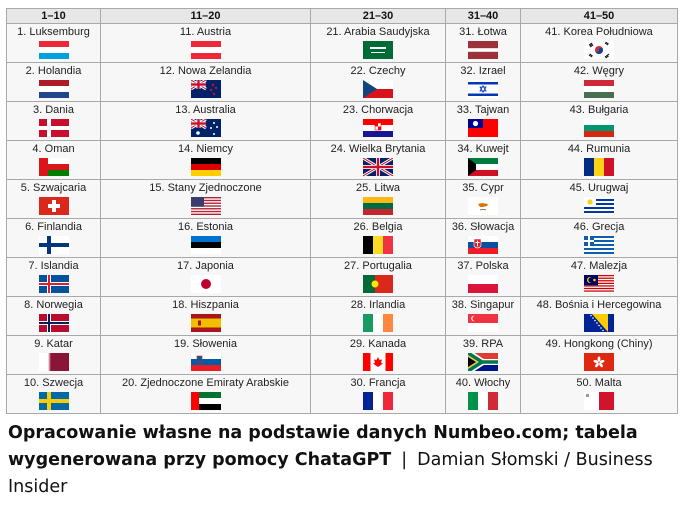 The width and height of the screenshot is (693, 508). I want to click on iceland-flag, so click(53, 284).